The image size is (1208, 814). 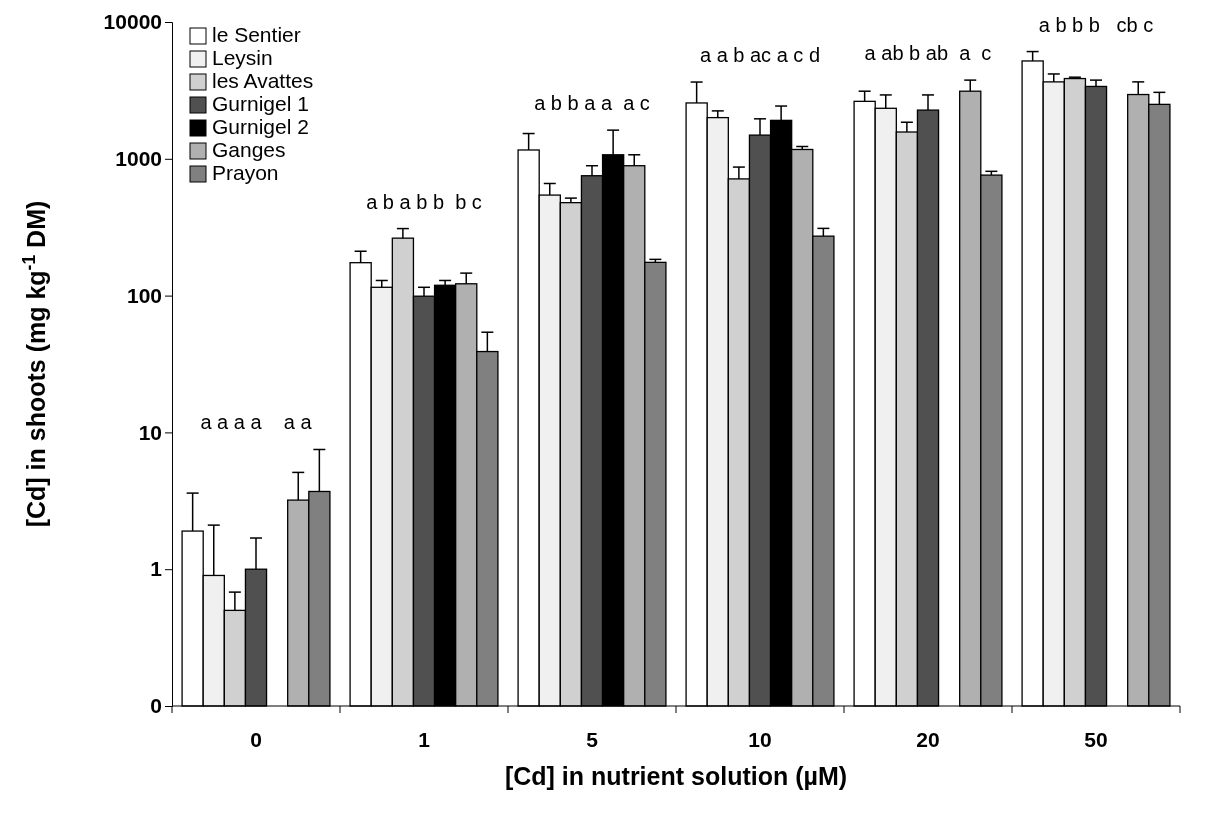 What do you see at coordinates (256, 422) in the screenshot?
I see `annotation: a a a a a a` at bounding box center [256, 422].